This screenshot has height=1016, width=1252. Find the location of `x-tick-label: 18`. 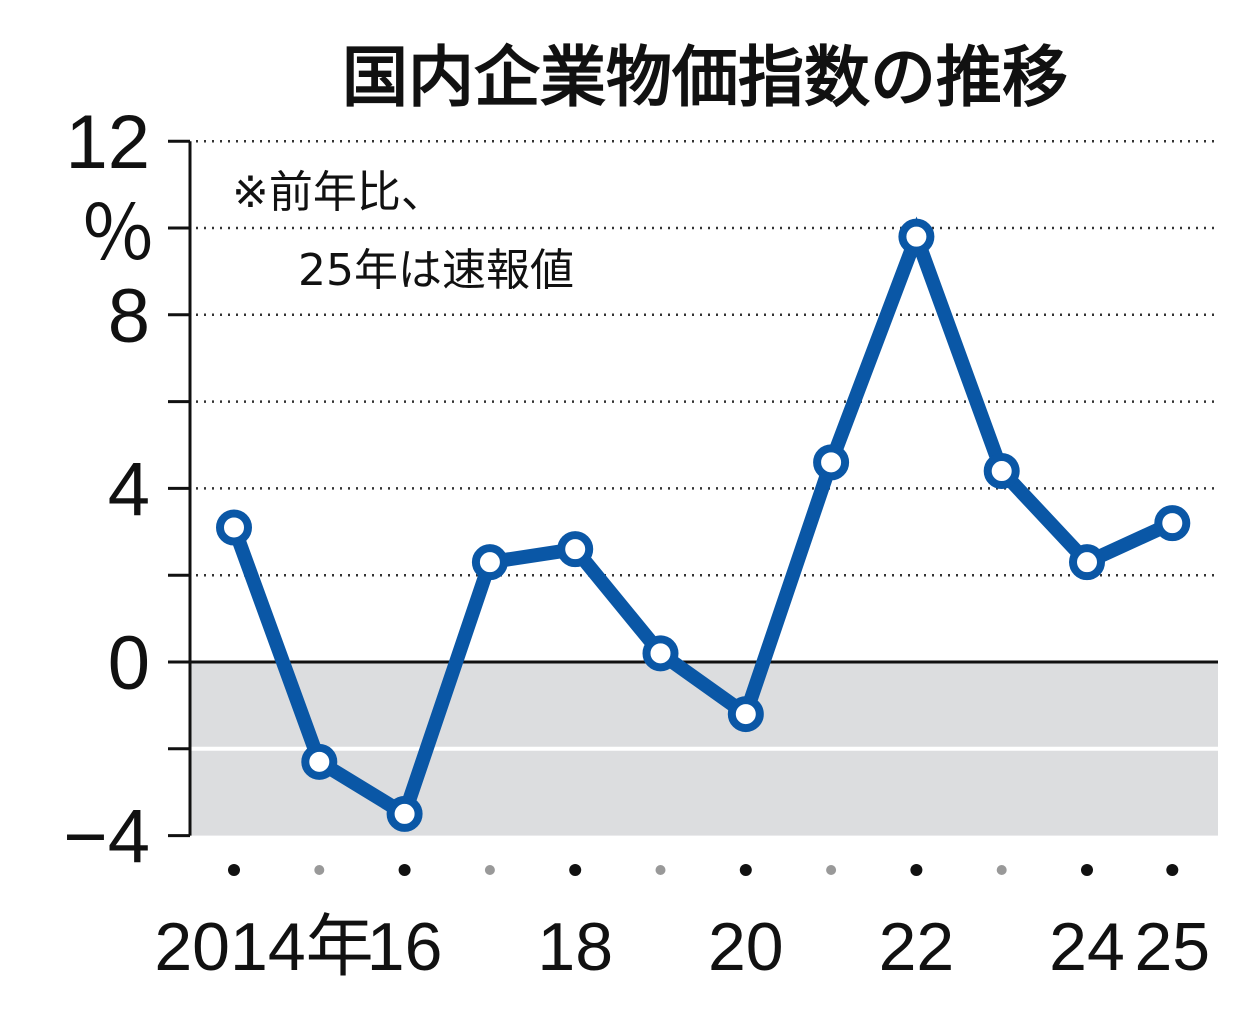

x-tick-label: 18 is located at coordinates (575, 947).